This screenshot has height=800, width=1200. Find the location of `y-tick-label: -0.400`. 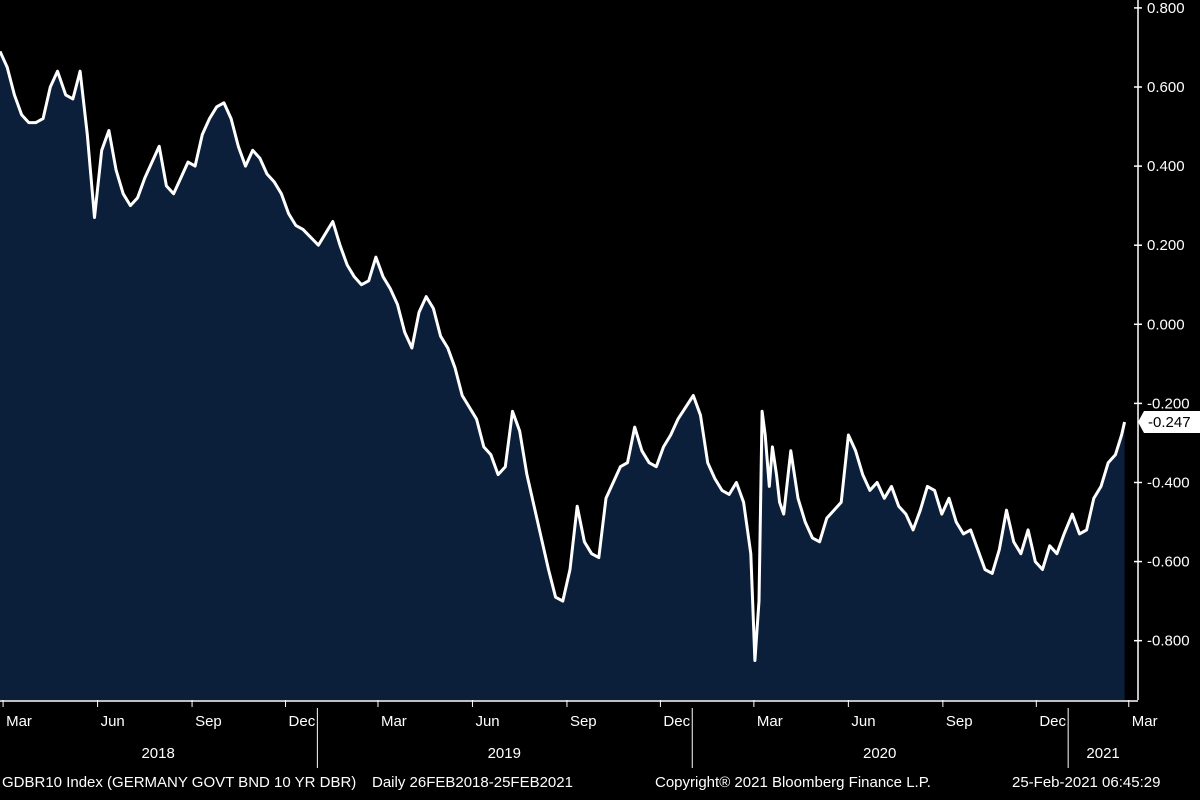

y-tick-label: -0.400 is located at coordinates (1168, 482).